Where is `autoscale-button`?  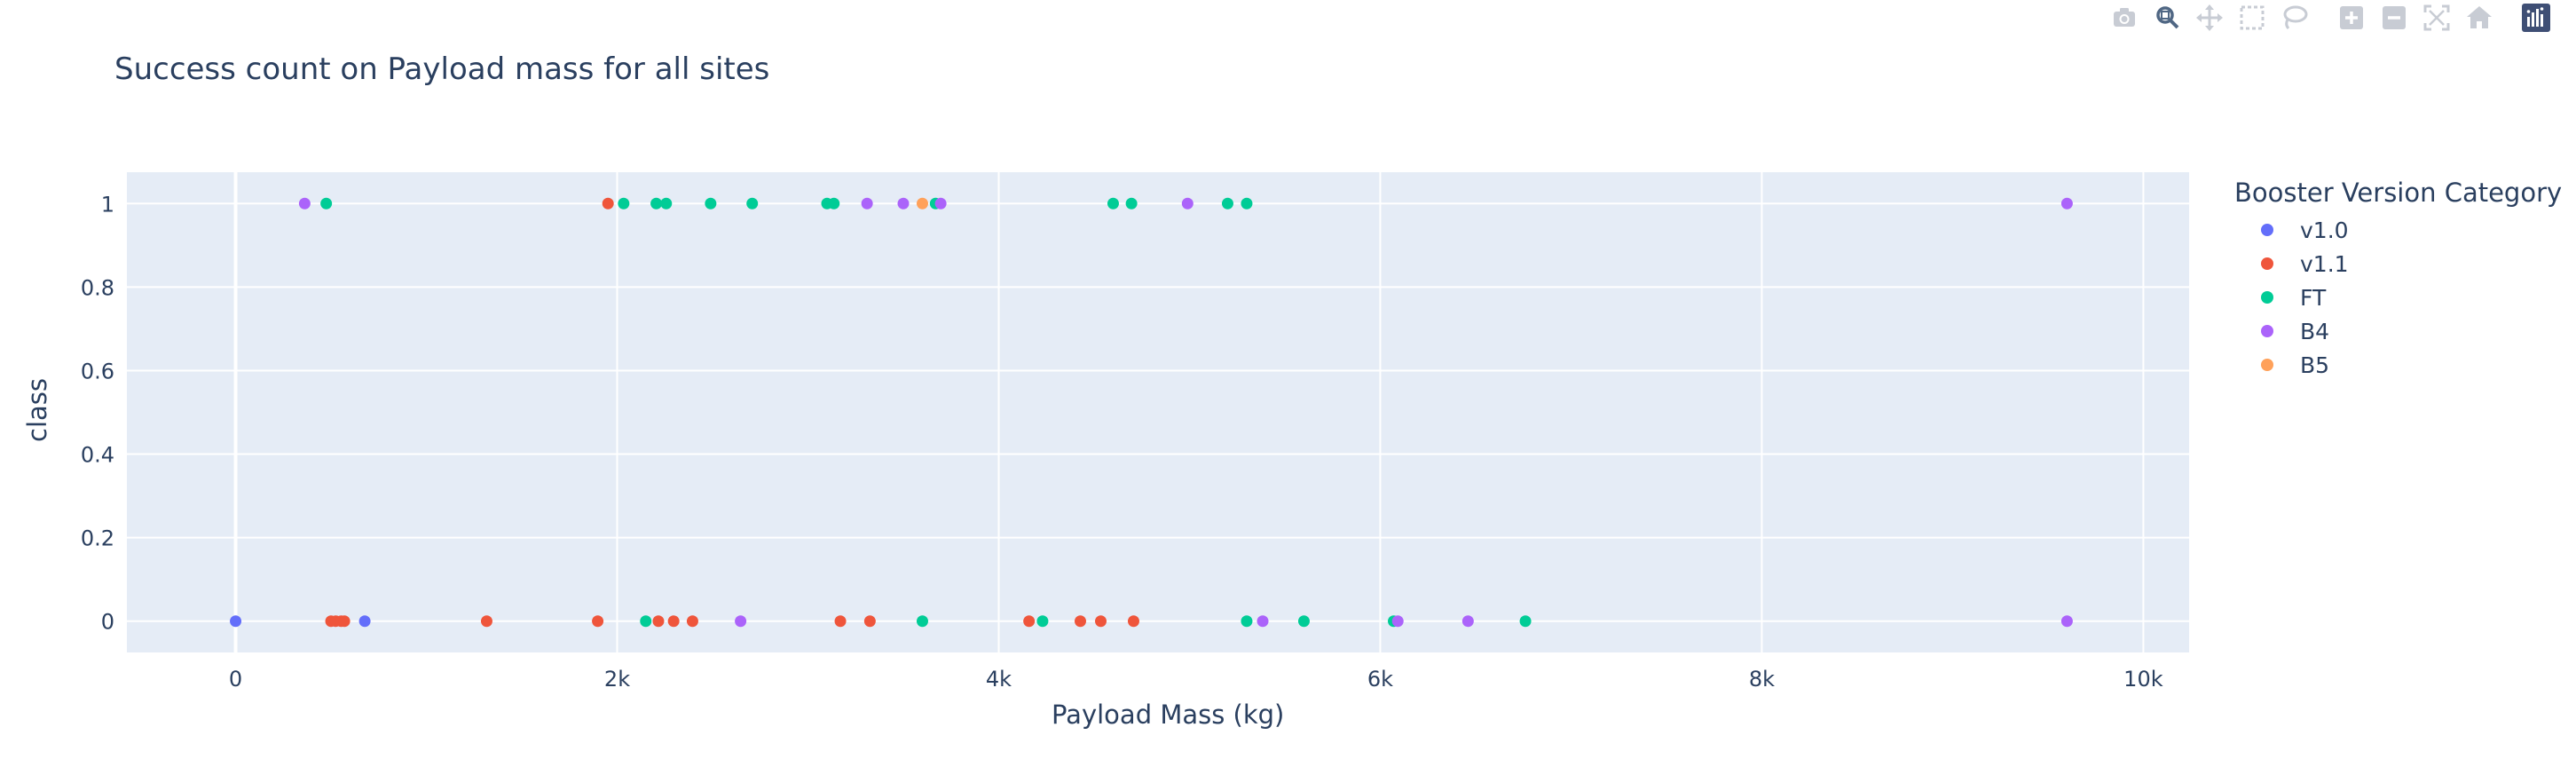 autoscale-button is located at coordinates (2437, 18).